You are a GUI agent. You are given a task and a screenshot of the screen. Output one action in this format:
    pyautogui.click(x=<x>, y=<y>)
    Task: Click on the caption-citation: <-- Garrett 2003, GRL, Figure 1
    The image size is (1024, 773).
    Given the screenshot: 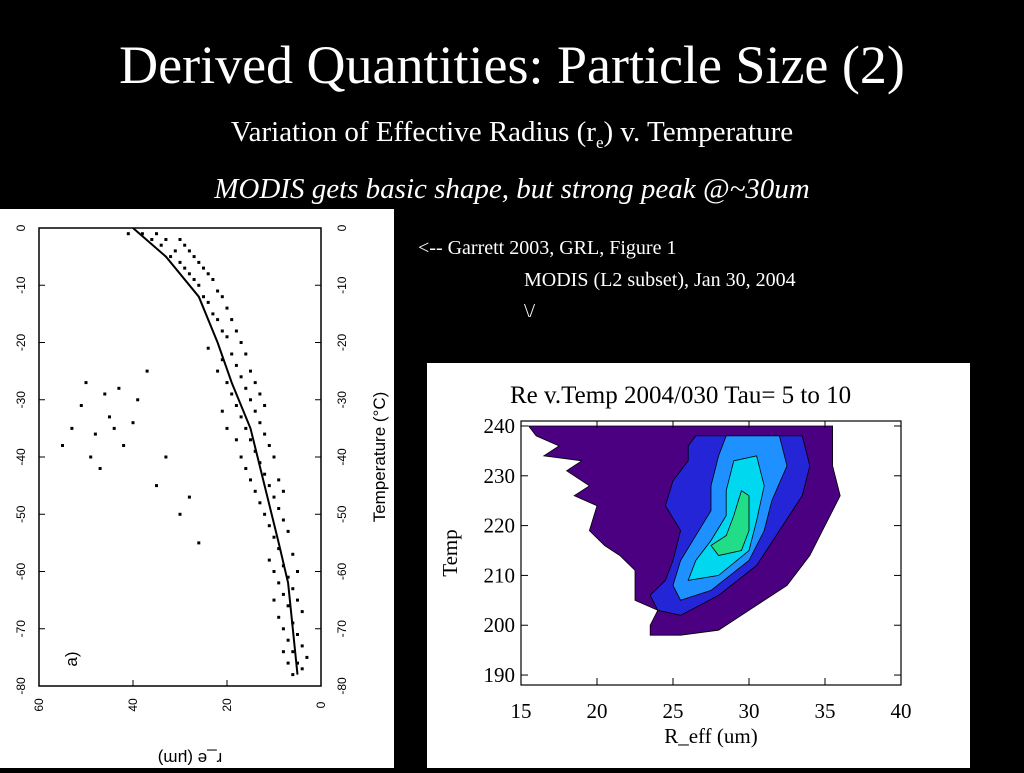 What is the action you would take?
    pyautogui.click(x=547, y=248)
    